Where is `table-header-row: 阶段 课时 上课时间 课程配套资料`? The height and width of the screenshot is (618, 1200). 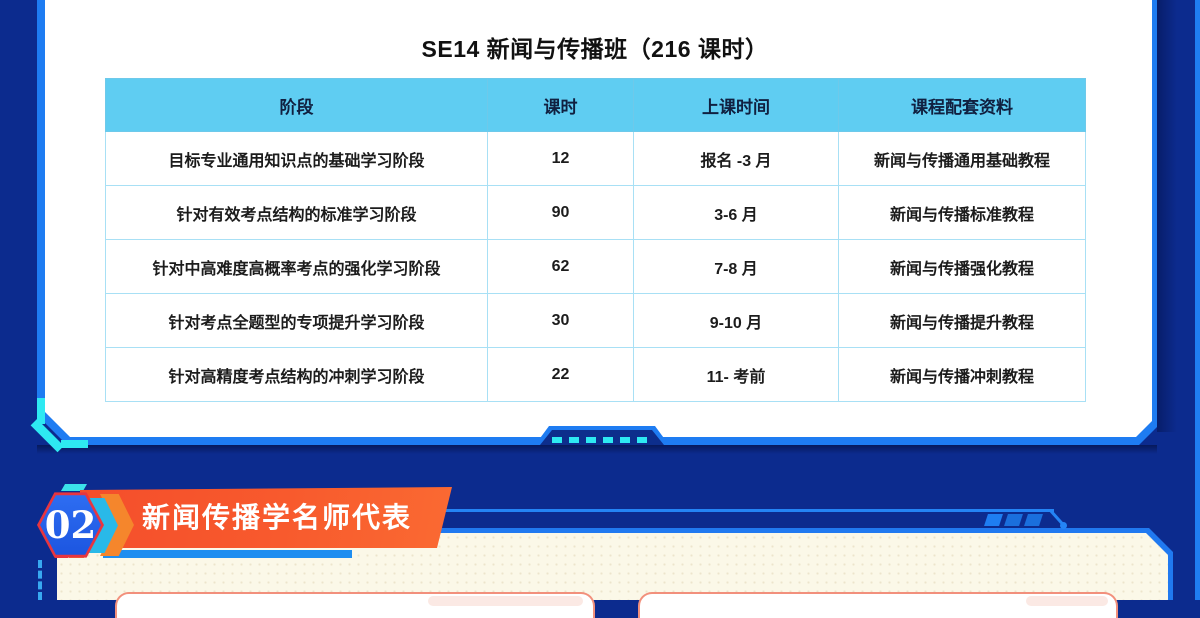
table-header-row: 阶段 课时 上课时间 课程配套资料 is located at coordinates (595, 105).